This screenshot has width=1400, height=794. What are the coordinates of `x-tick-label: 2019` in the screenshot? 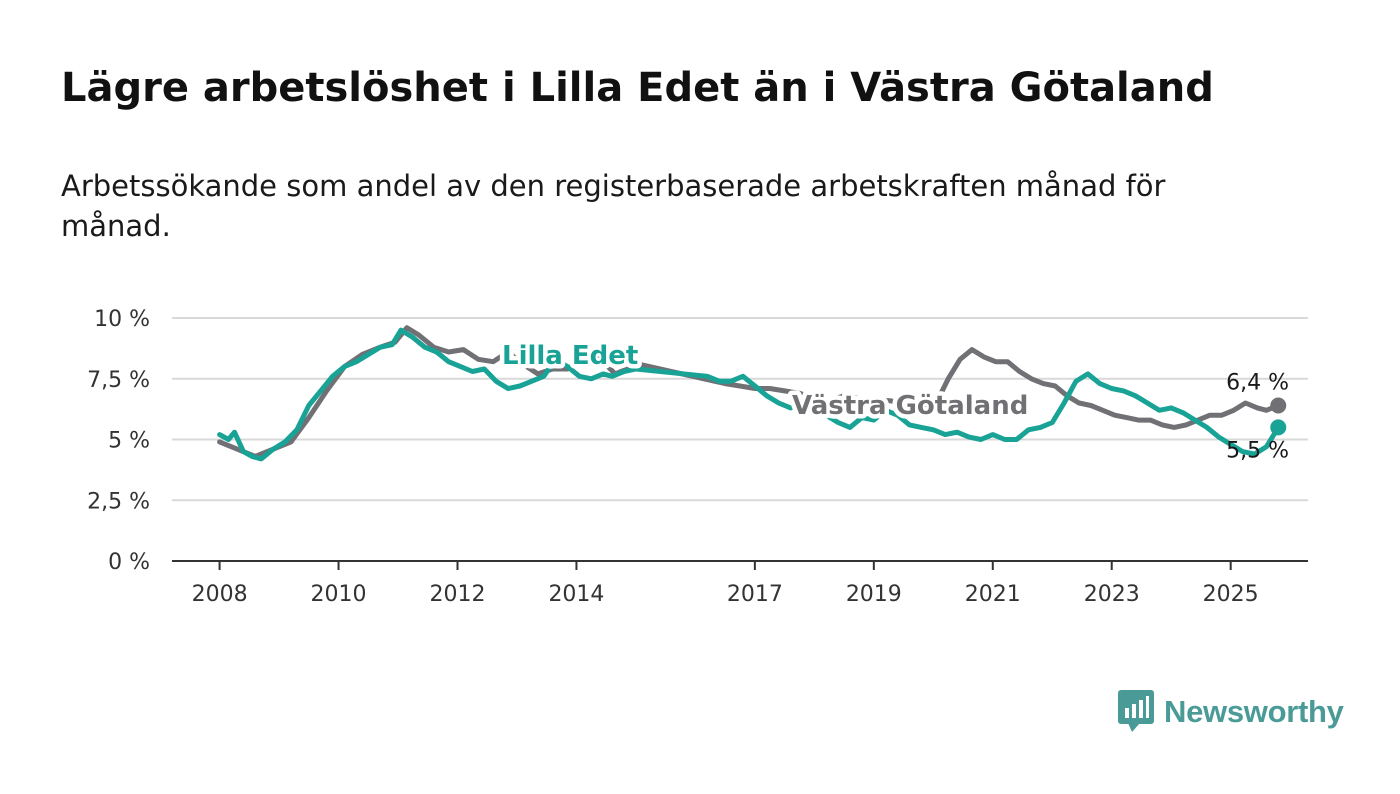 It's located at (874, 594).